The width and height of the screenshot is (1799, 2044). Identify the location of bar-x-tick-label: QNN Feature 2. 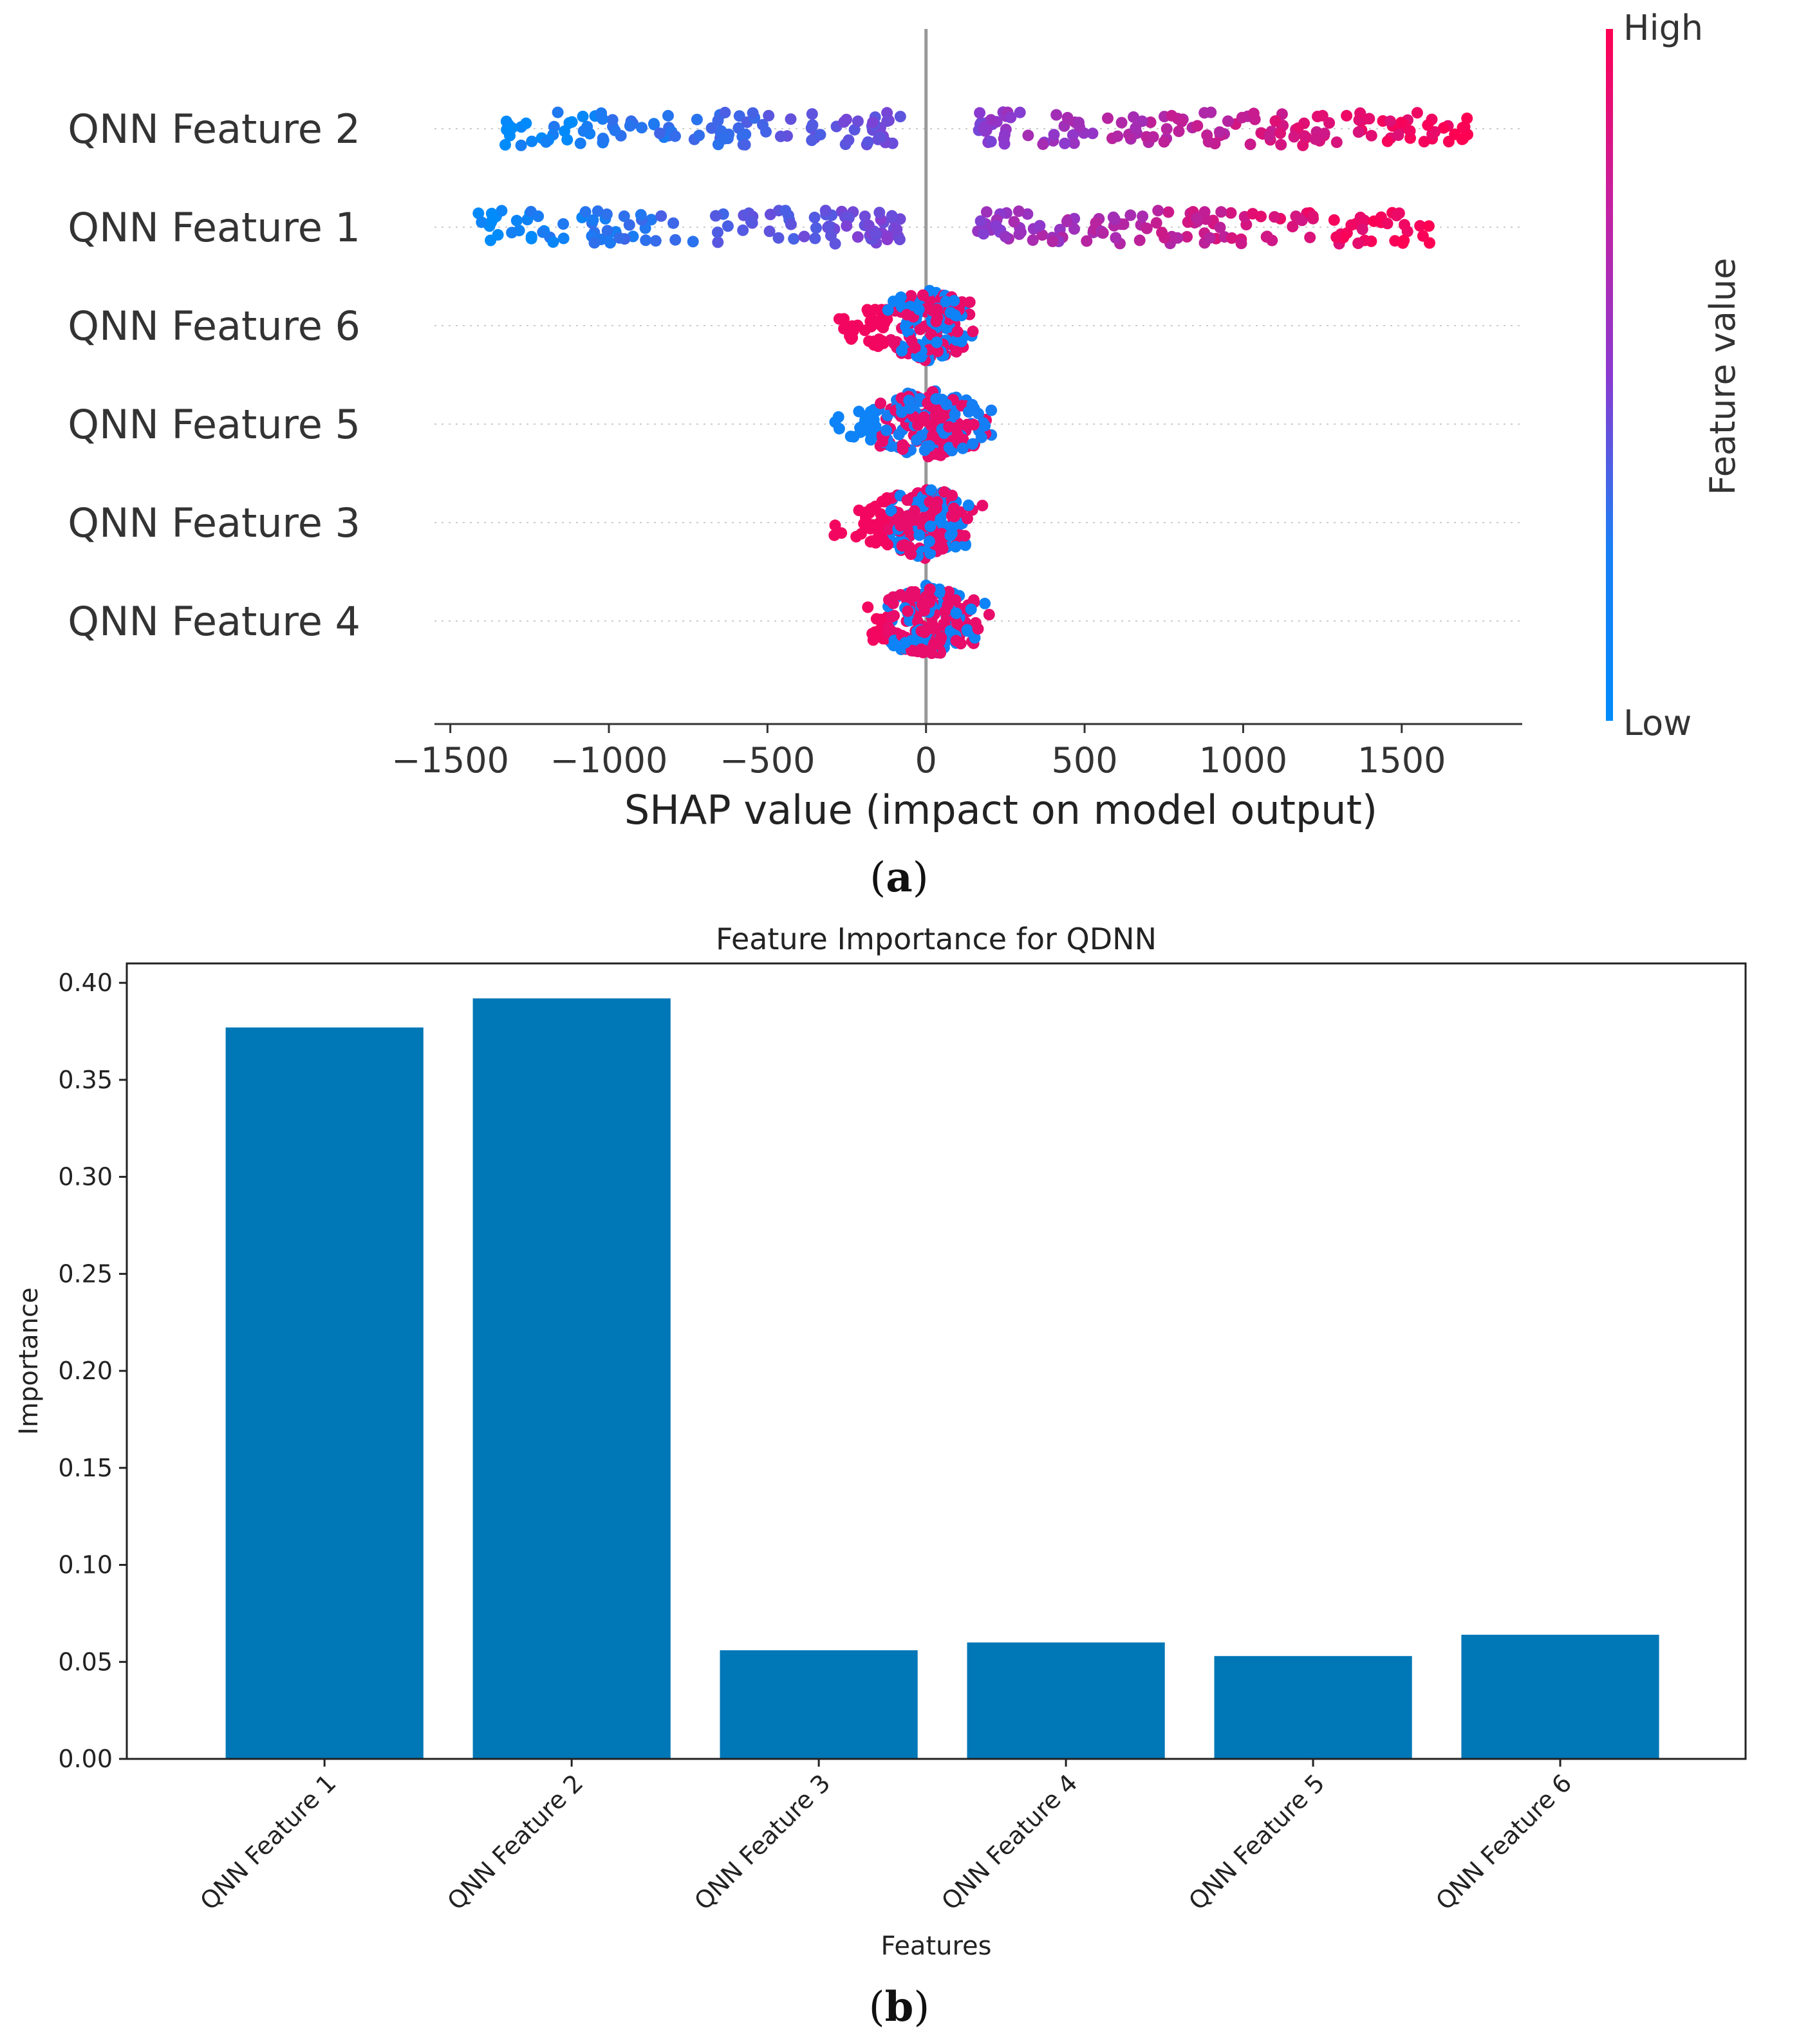
(515, 1842).